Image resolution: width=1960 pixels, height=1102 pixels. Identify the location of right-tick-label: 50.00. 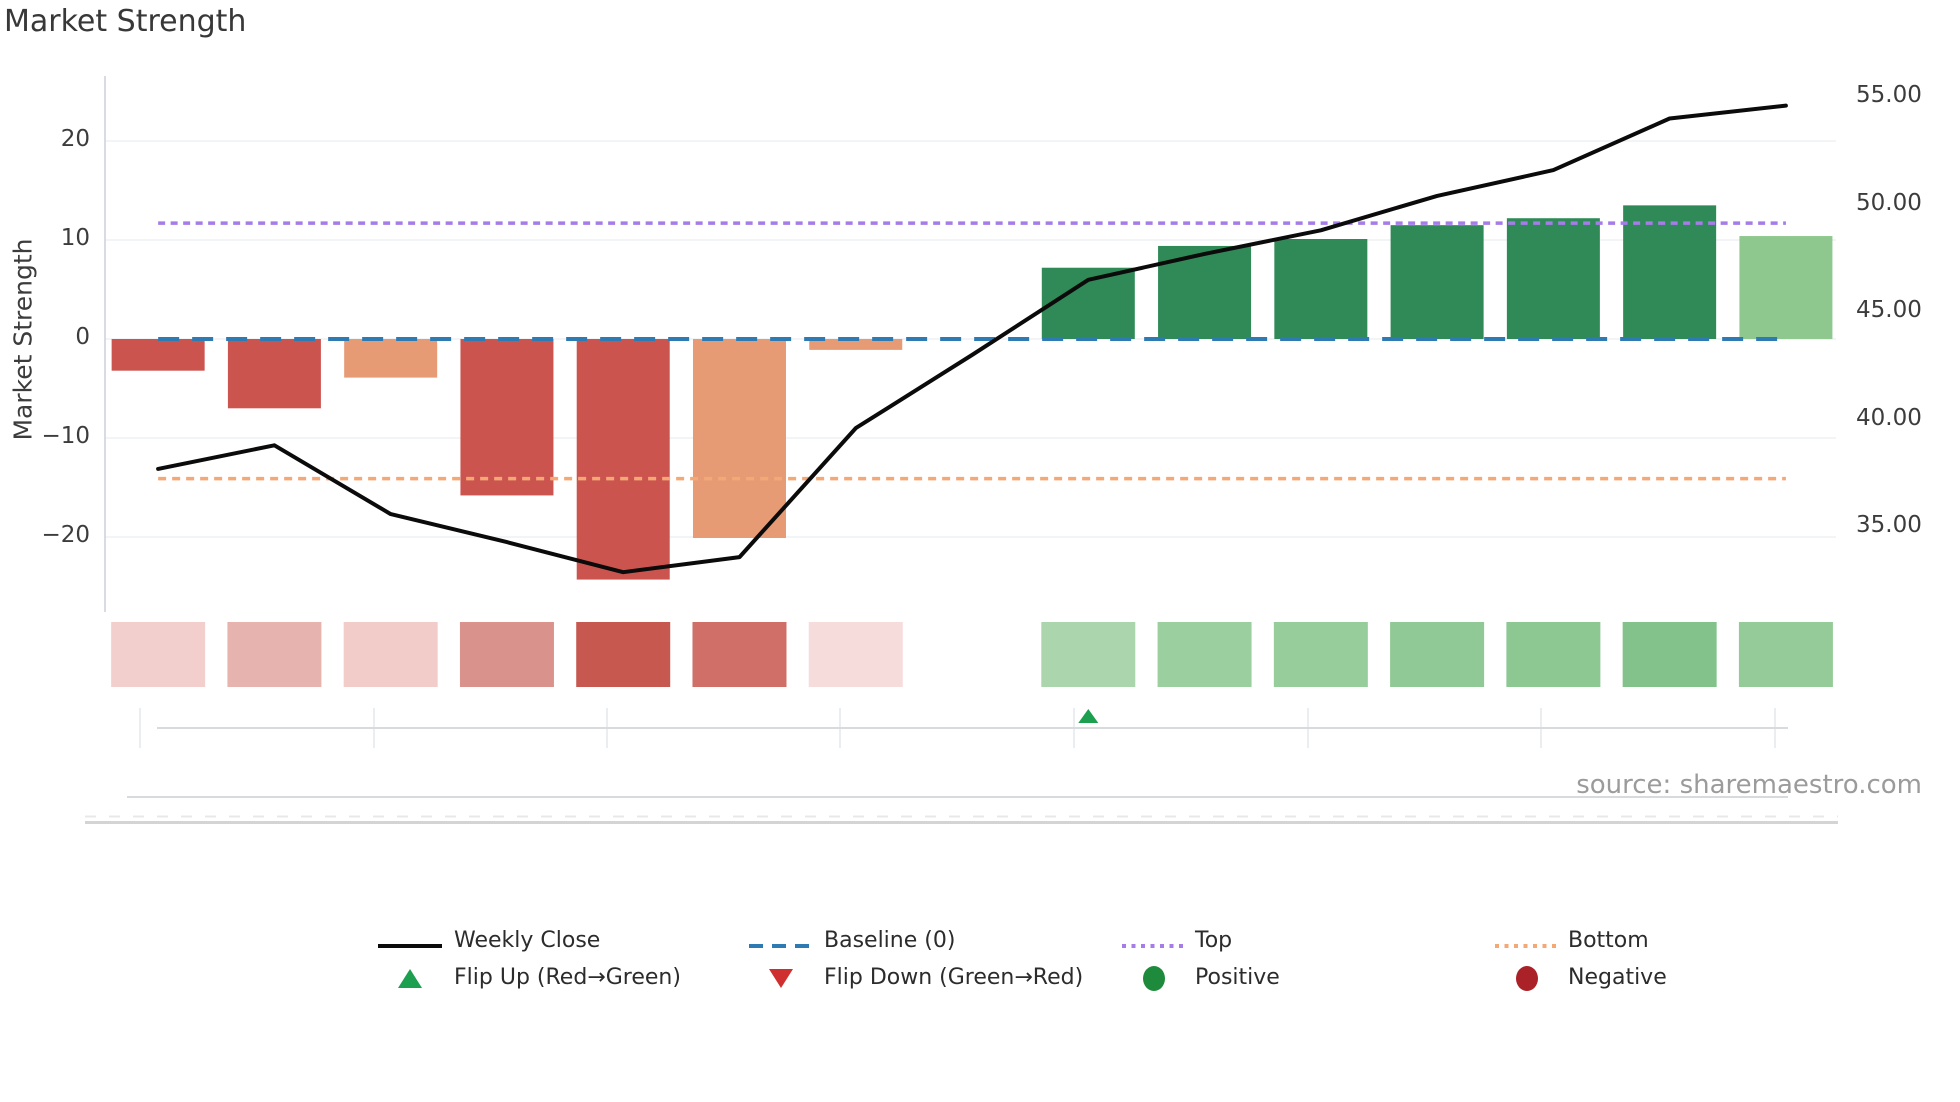
(1889, 202).